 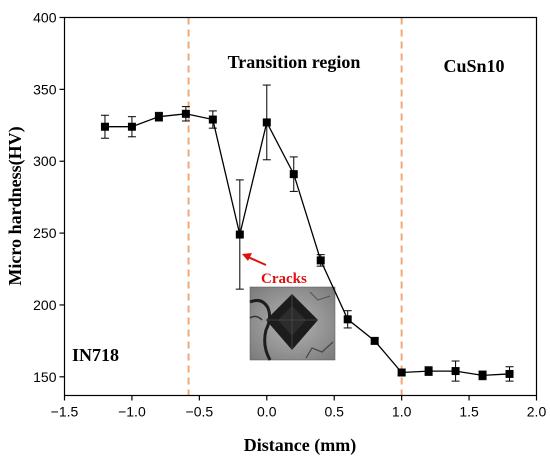 What do you see at coordinates (274, 270) in the screenshot?
I see `cracks-annotation: Cracks` at bounding box center [274, 270].